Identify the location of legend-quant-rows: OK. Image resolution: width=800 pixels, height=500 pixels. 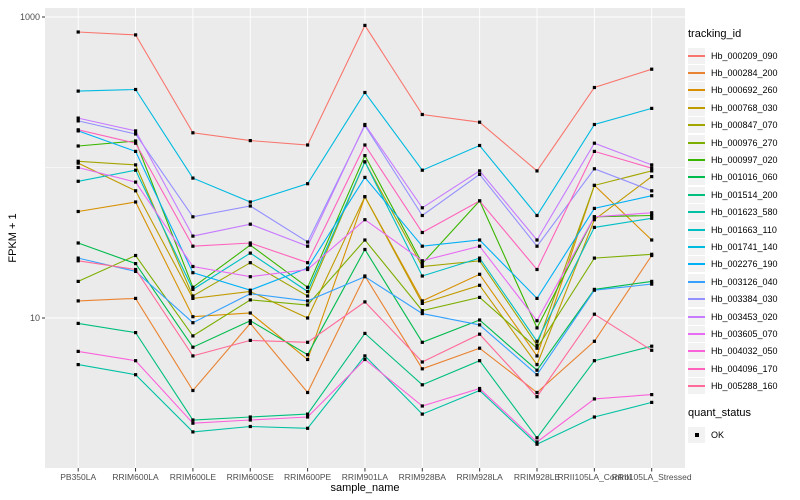
(744, 434).